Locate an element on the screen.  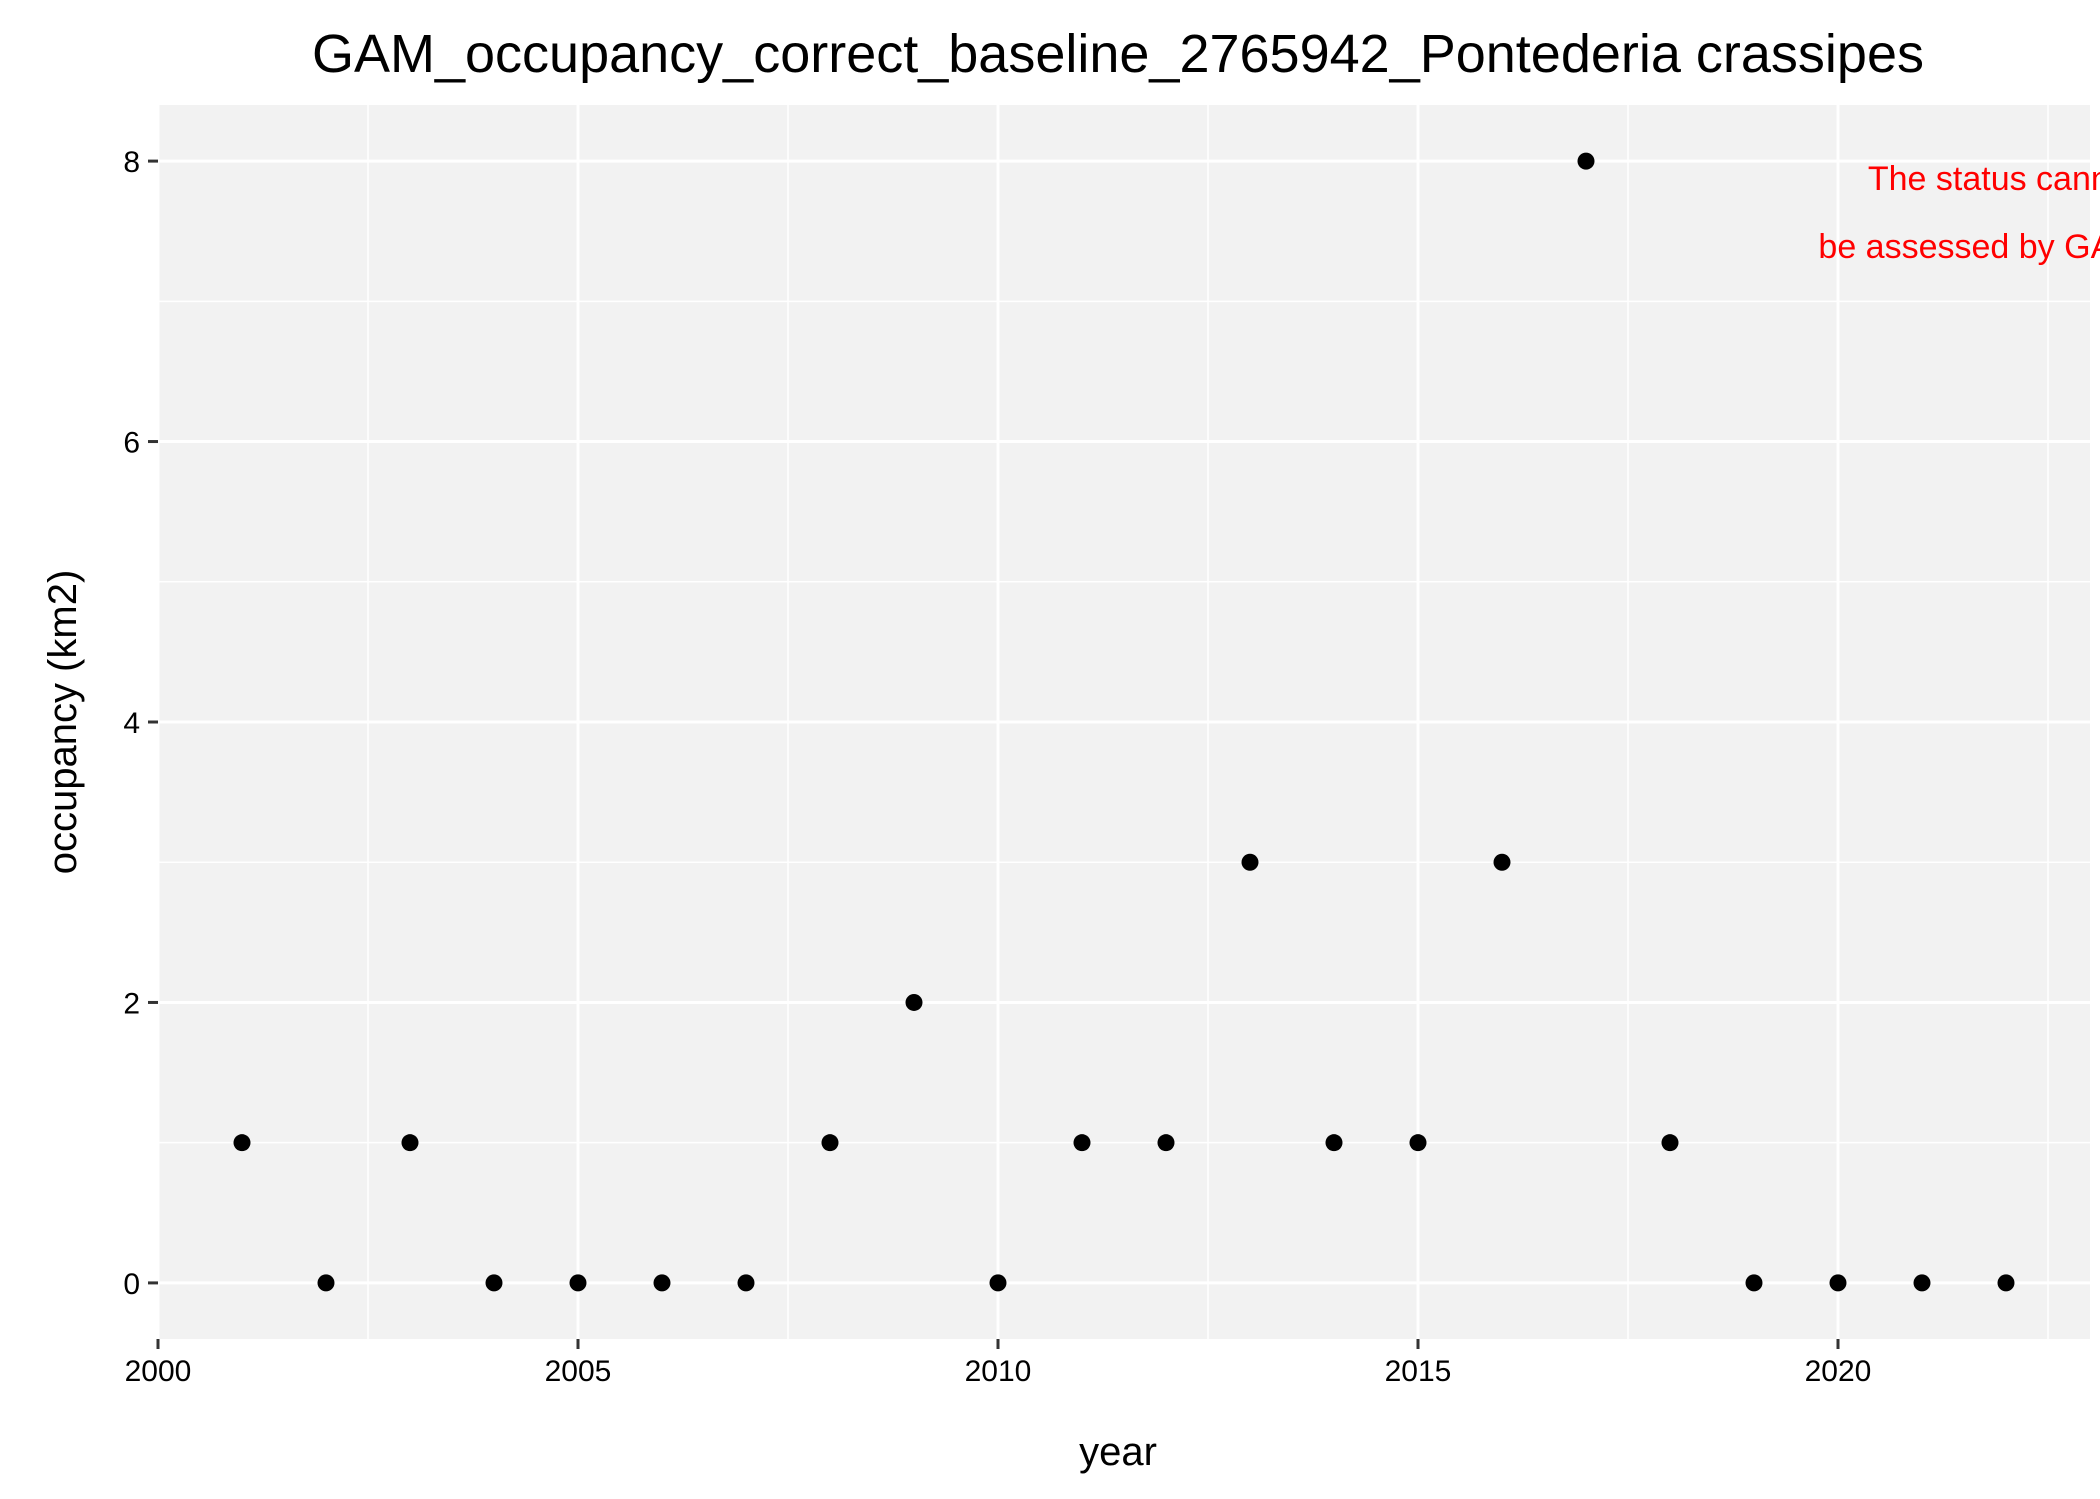
x-tick-label: 2020 is located at coordinates (1838, 1371).